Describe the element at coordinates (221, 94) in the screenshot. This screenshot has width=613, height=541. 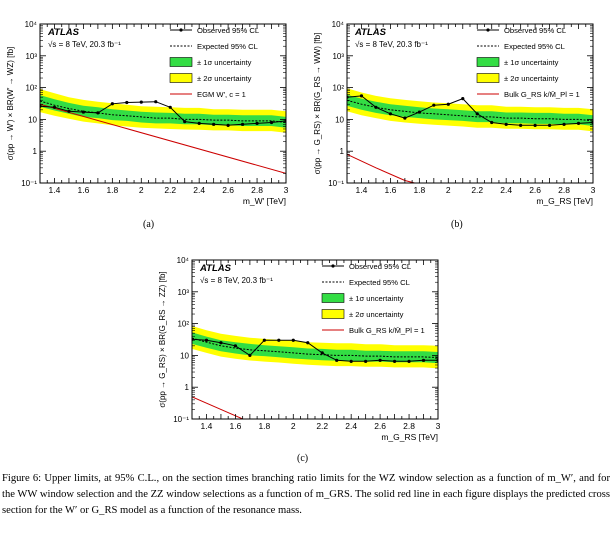
I see `legend-theory-text: EGM W′, c = 1` at that location.